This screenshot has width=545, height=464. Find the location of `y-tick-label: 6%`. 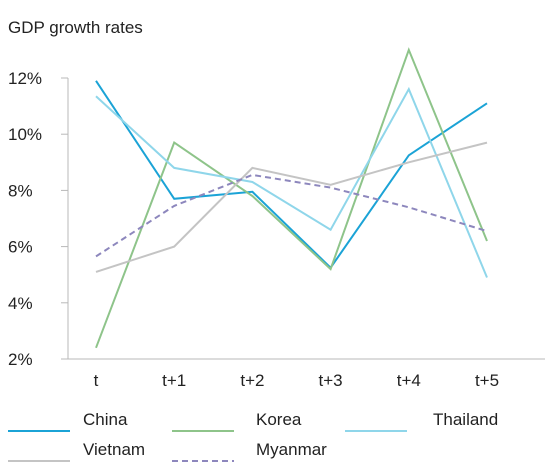

y-tick-label: 6% is located at coordinates (20, 247).